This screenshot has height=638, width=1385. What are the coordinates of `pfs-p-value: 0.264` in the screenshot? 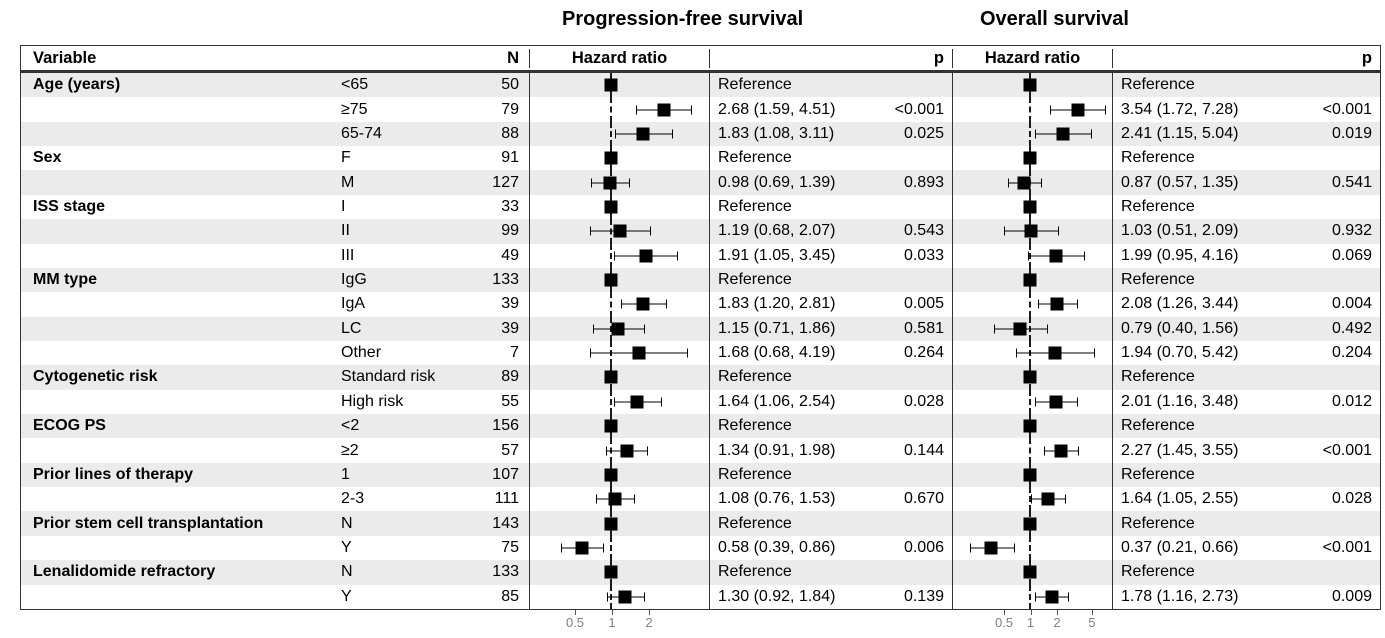 It's located at (923, 353).